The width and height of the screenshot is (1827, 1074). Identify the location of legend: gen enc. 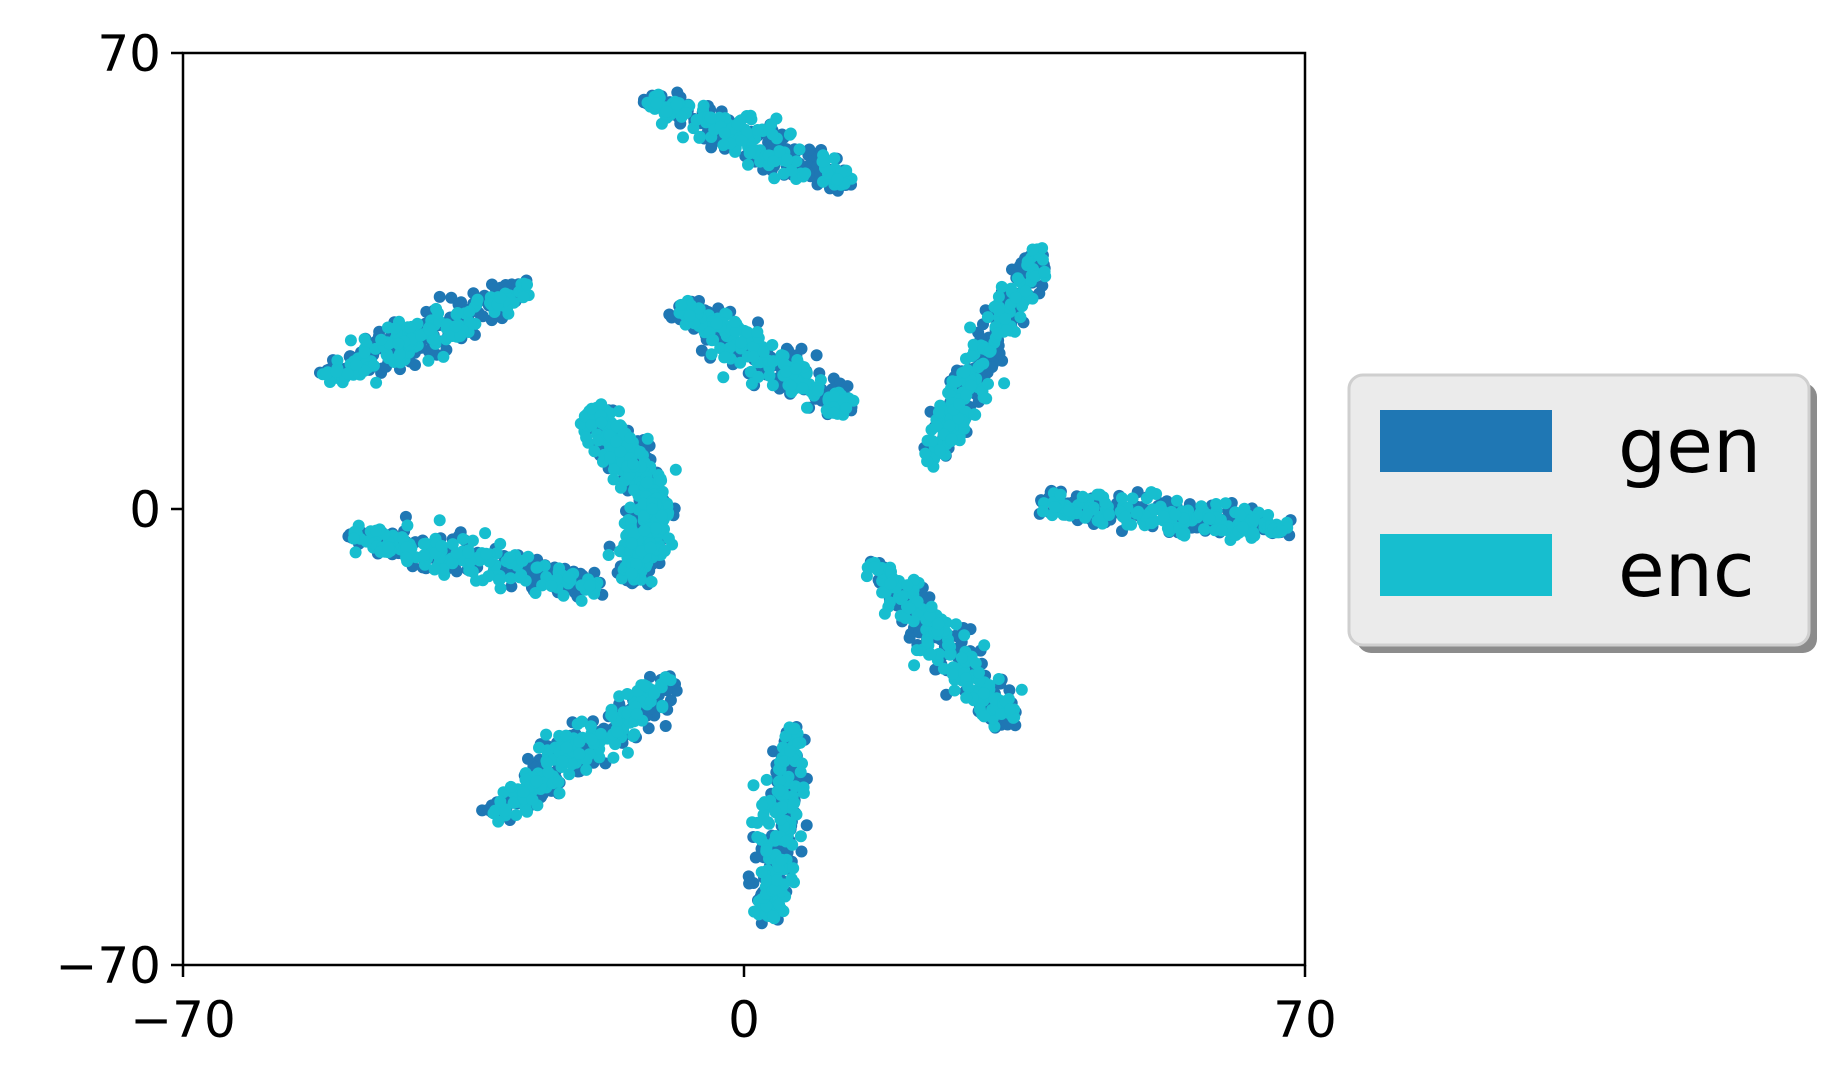
(1582, 513).